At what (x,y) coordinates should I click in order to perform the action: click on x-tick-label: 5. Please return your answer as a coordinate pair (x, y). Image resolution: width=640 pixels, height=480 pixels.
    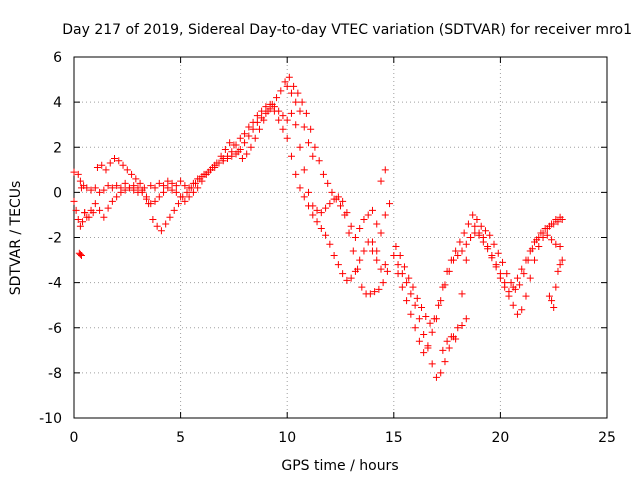
    Looking at the image, I should click on (180, 438).